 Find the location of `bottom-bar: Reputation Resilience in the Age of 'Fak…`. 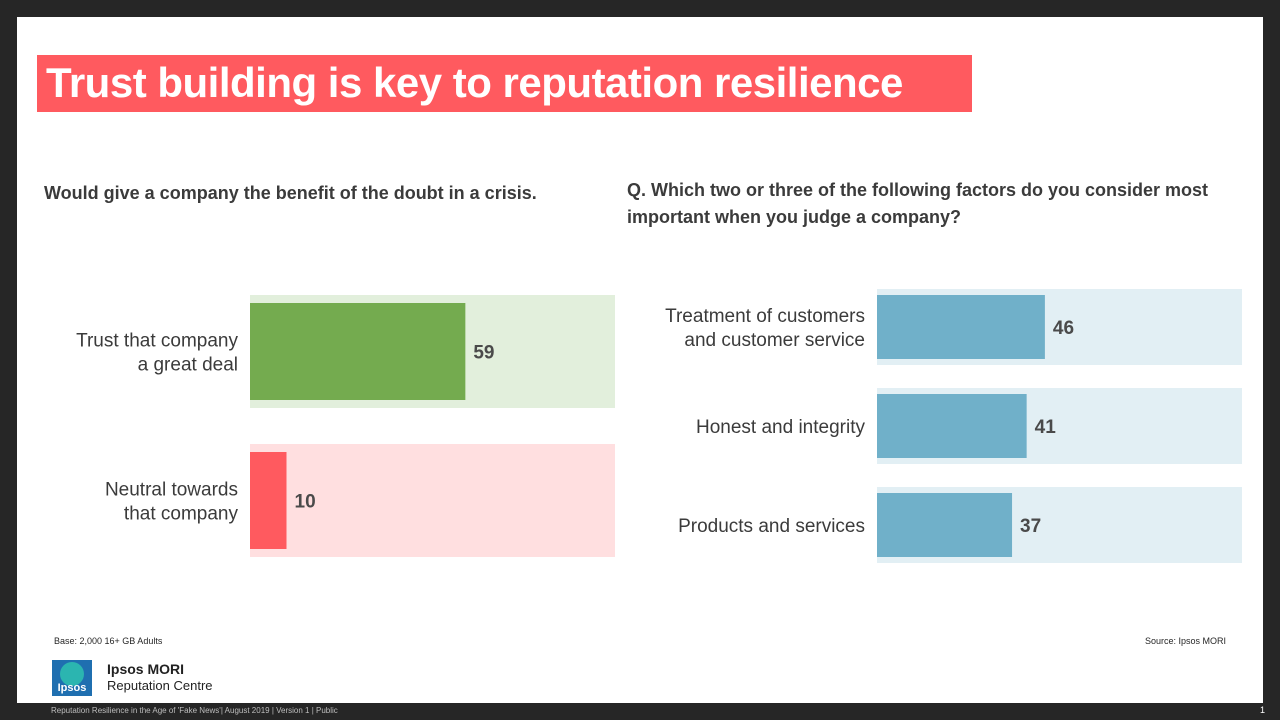

bottom-bar: Reputation Resilience in the Age of 'Fak… is located at coordinates (640, 711).